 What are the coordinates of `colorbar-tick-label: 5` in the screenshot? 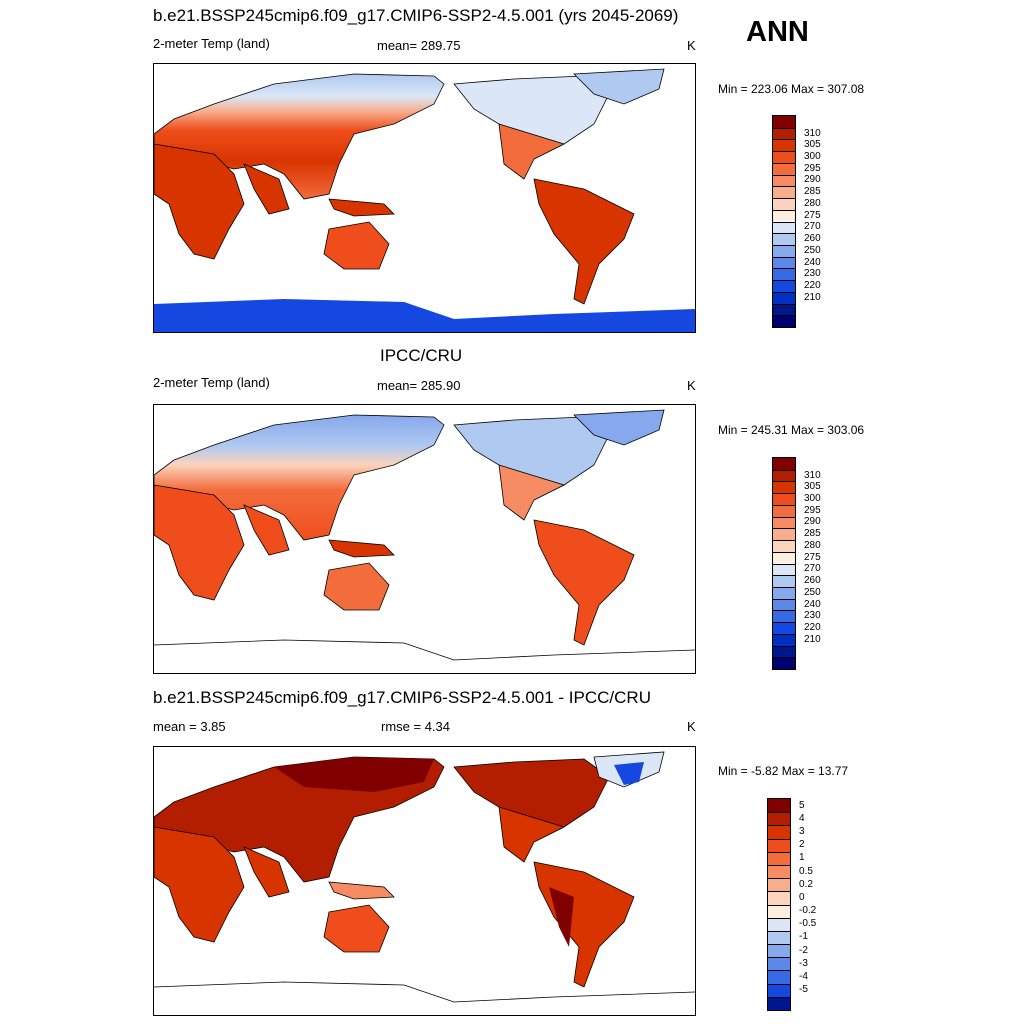 It's located at (802, 805).